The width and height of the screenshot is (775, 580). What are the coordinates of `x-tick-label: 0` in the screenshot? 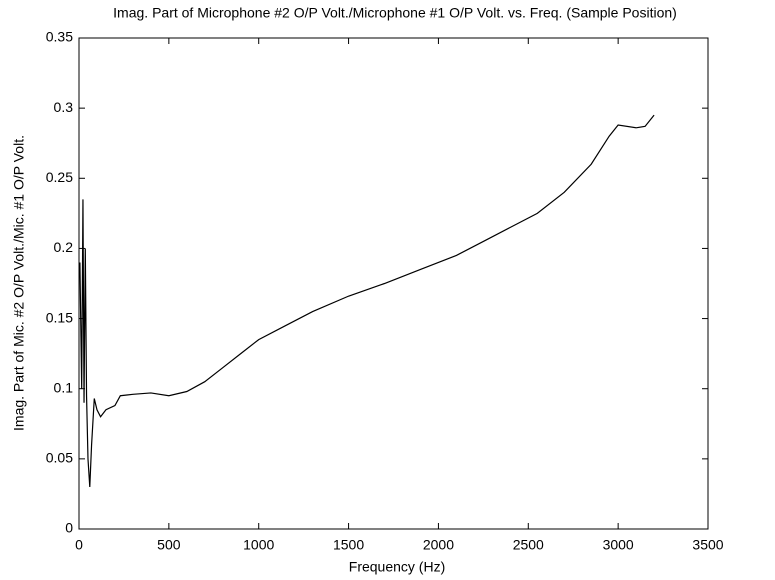 It's located at (79, 545).